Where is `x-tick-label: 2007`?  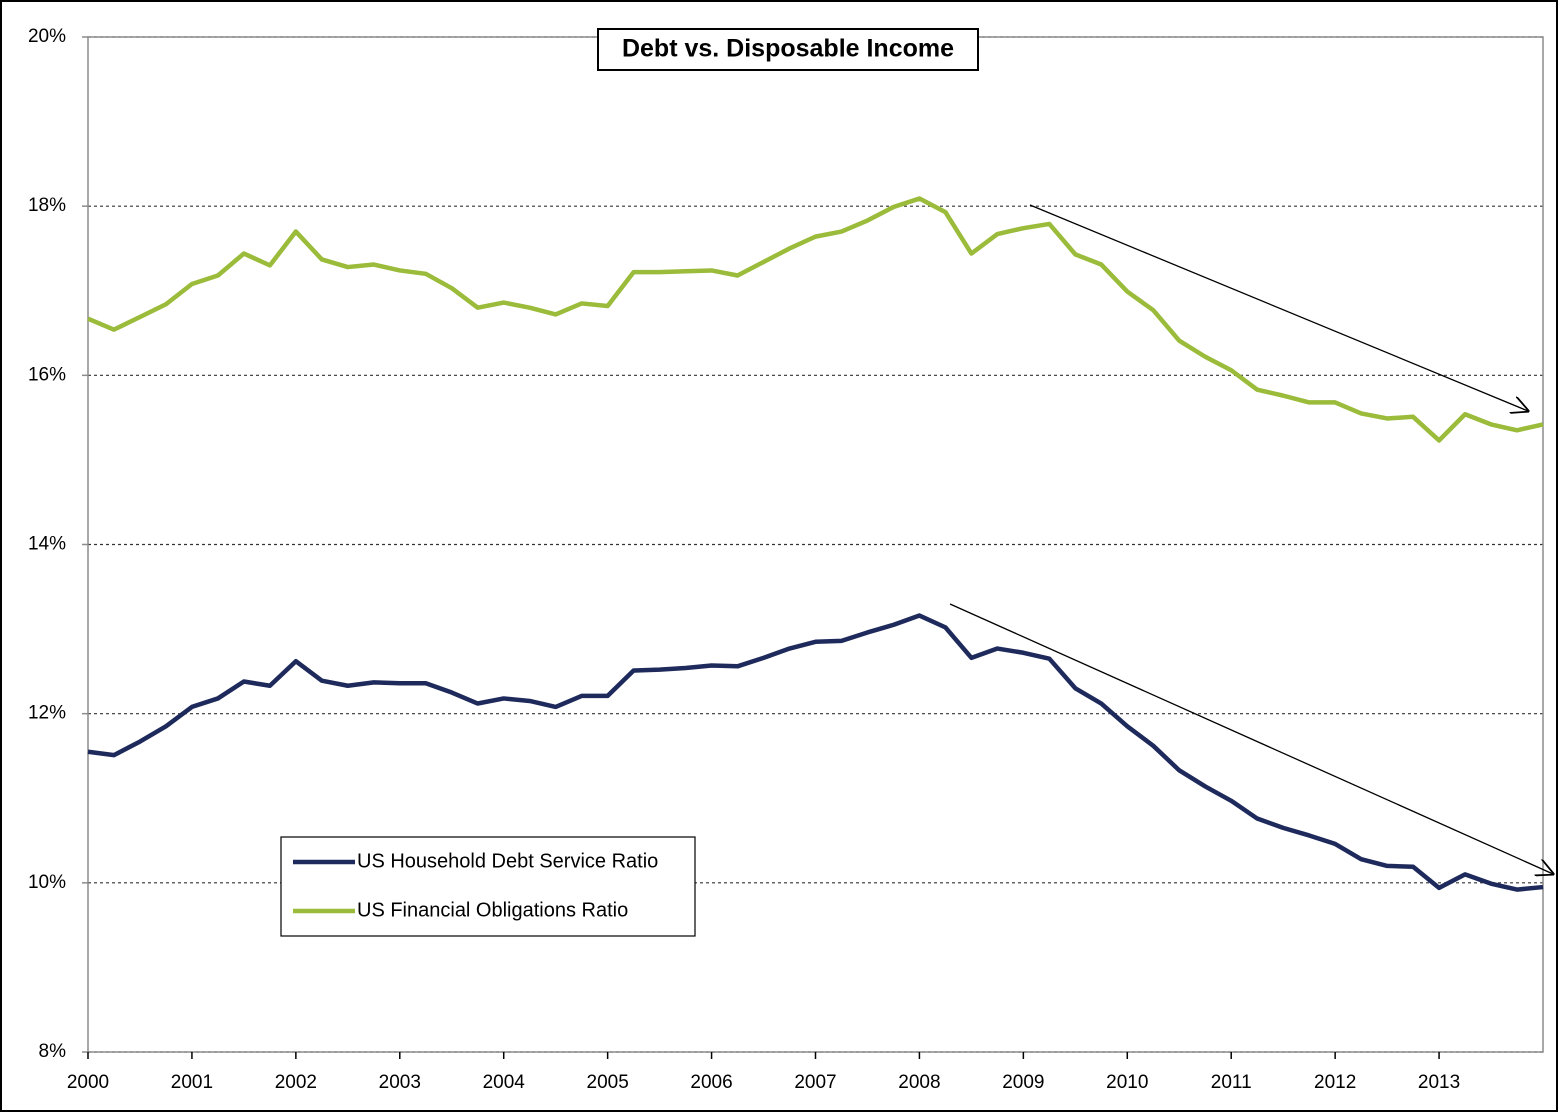 x-tick-label: 2007 is located at coordinates (815, 1082).